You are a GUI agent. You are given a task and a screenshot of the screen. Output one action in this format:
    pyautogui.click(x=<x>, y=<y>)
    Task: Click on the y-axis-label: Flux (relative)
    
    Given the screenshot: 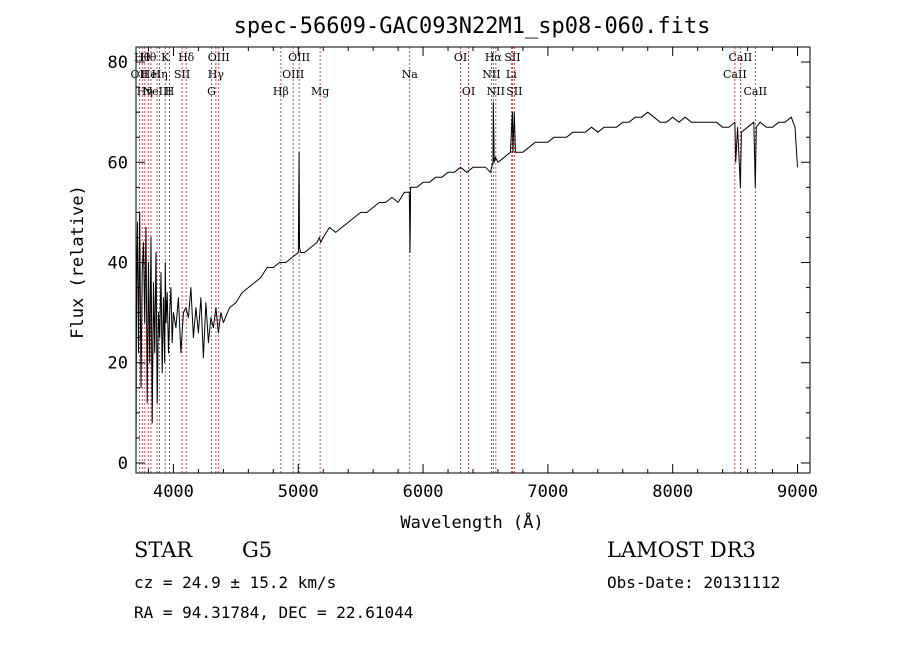 What is the action you would take?
    pyautogui.click(x=78, y=262)
    